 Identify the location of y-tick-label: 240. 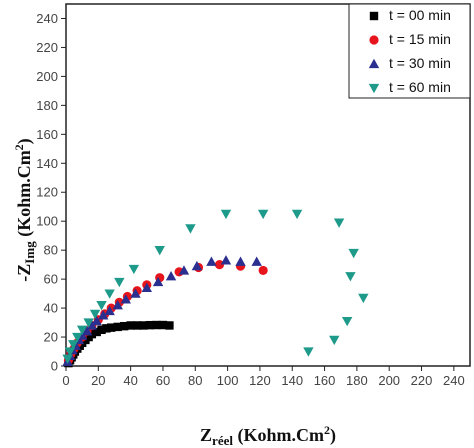
(47, 18).